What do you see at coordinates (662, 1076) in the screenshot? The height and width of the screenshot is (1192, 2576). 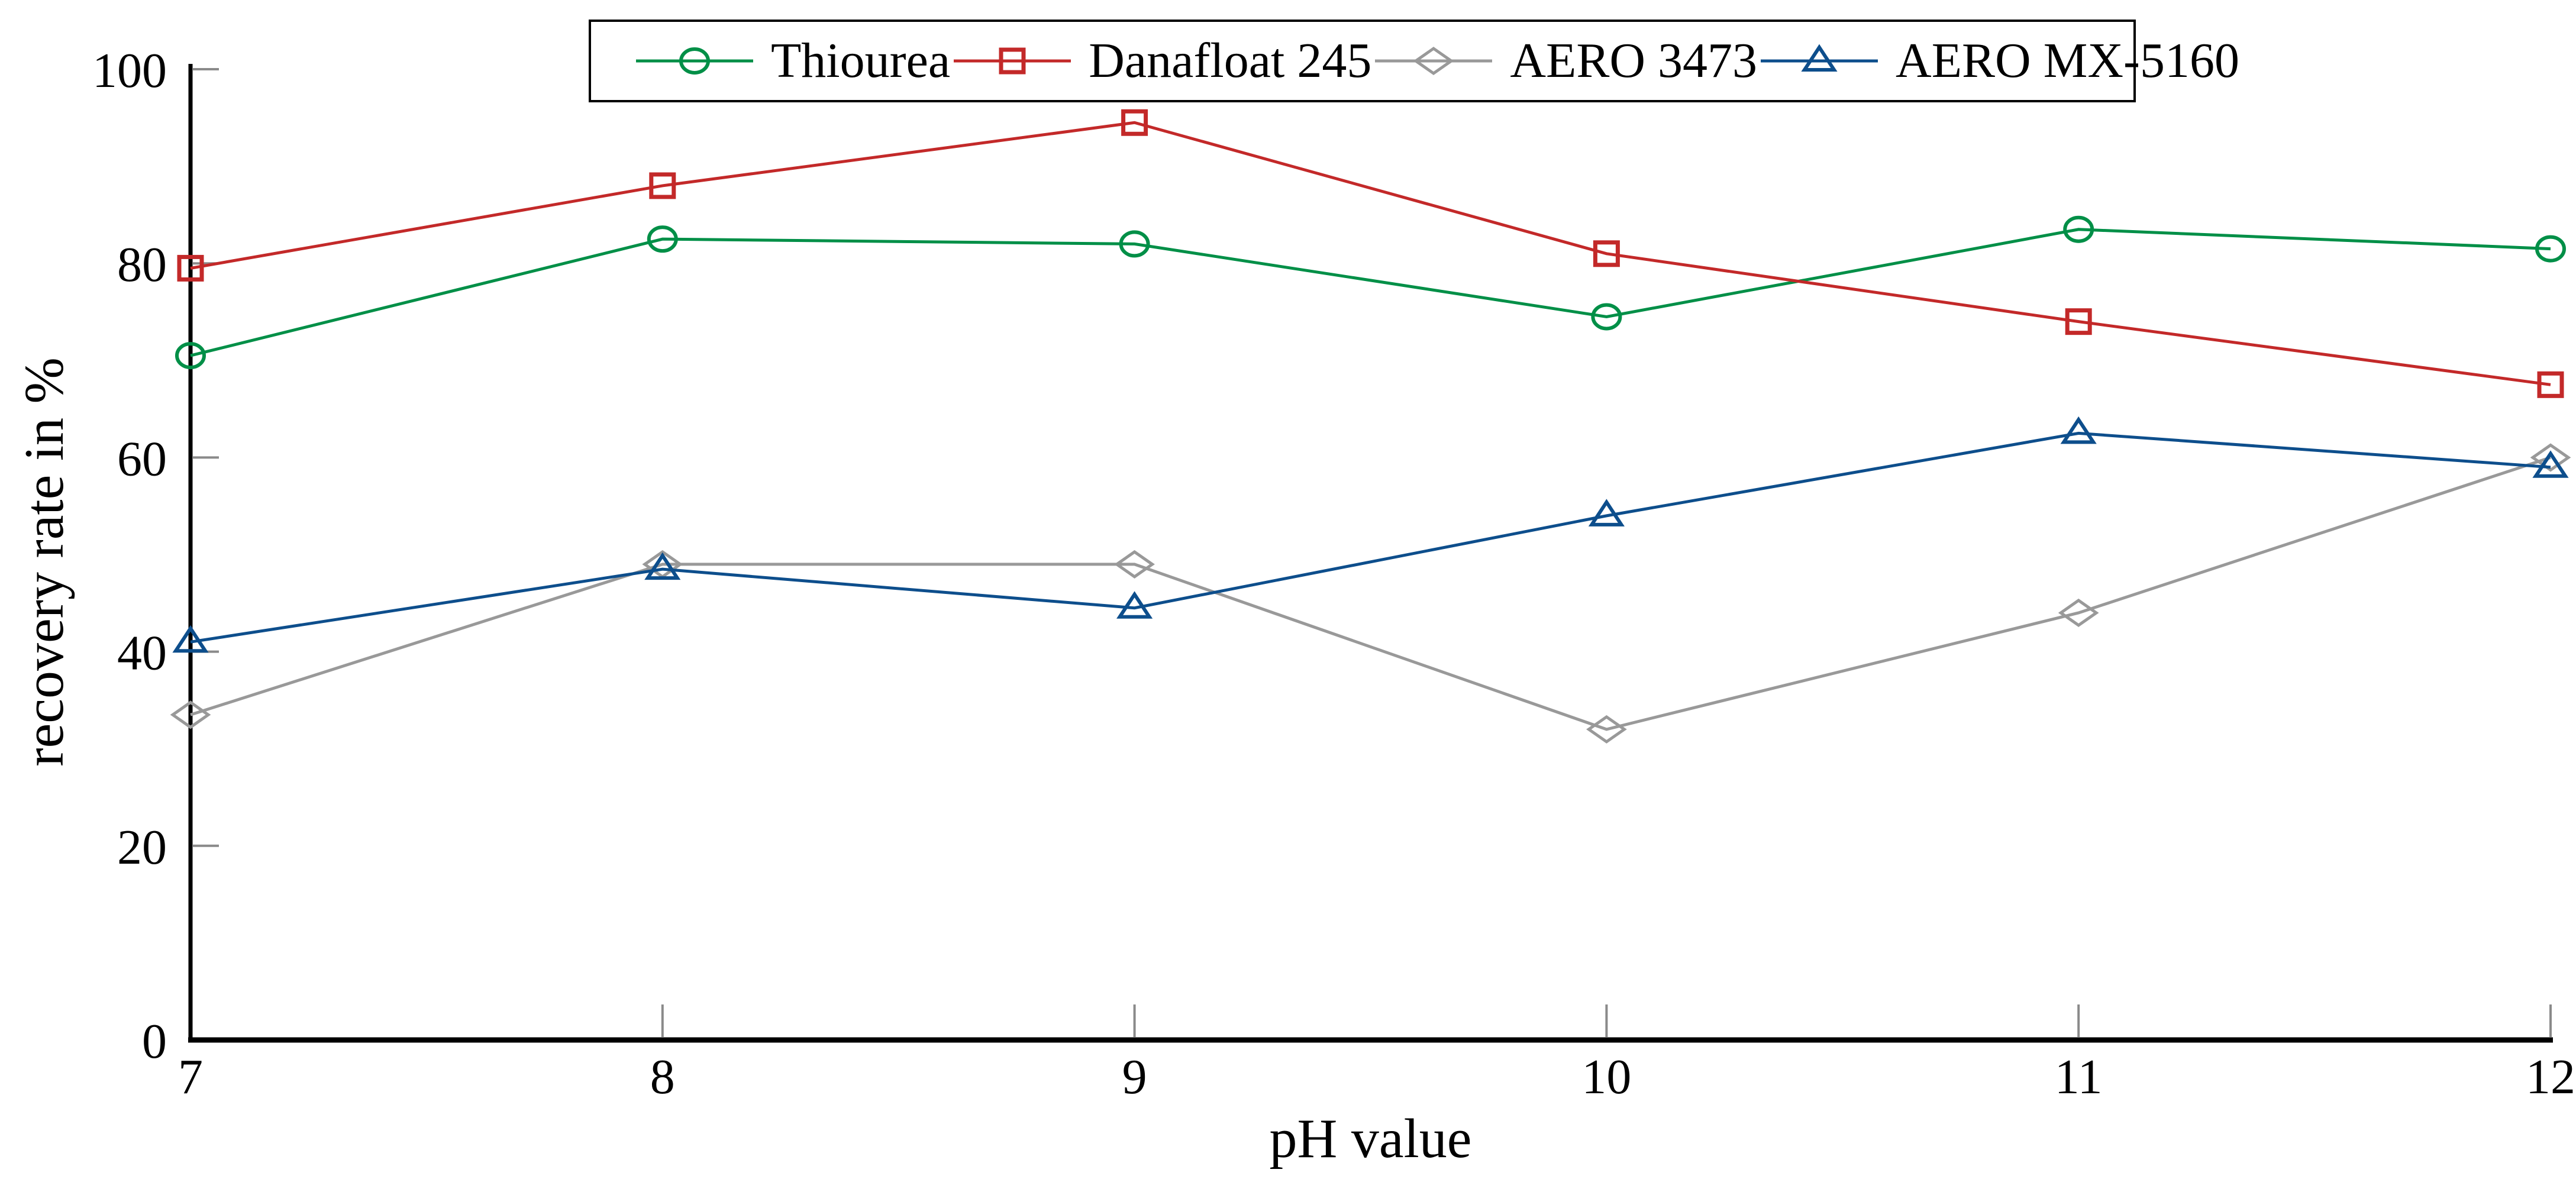 I see `x-tick-label: 8` at bounding box center [662, 1076].